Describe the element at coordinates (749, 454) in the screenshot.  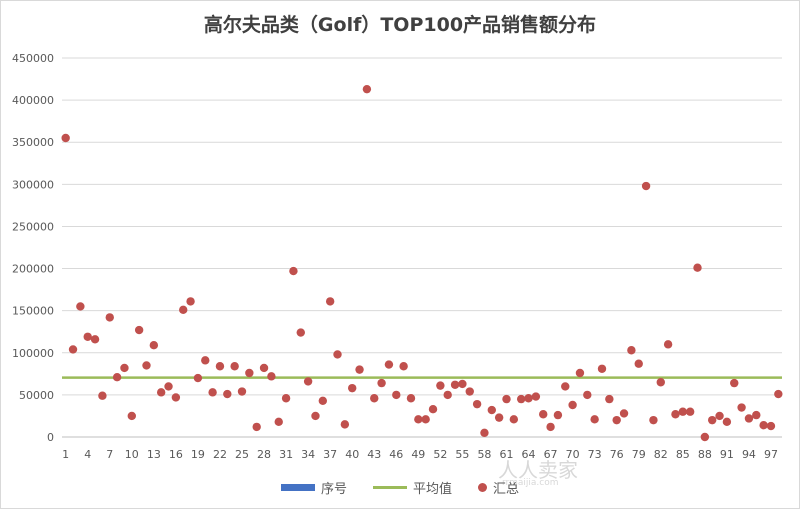
I see `x-tick-label: 94` at that location.